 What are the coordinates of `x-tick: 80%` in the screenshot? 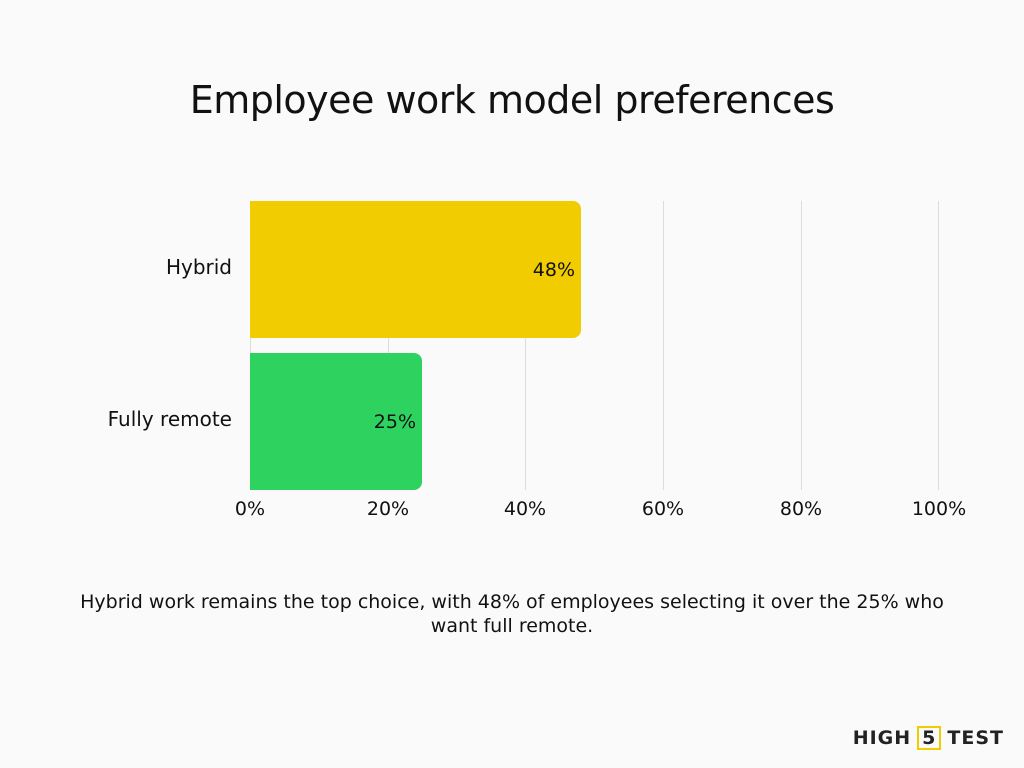 It's located at (801, 509).